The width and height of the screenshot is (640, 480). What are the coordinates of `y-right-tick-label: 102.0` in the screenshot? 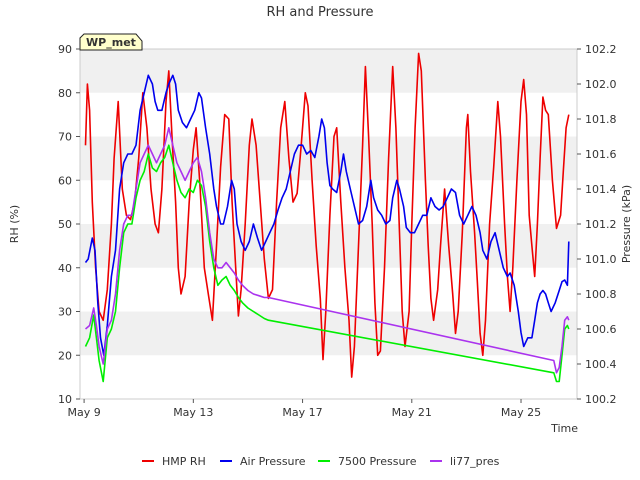 It's located at (601, 84).